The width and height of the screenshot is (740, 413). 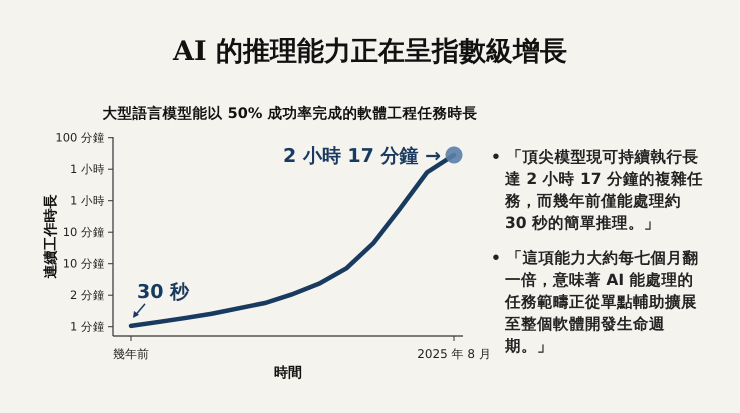 I want to click on annotation: 30 秒, so click(x=163, y=291).